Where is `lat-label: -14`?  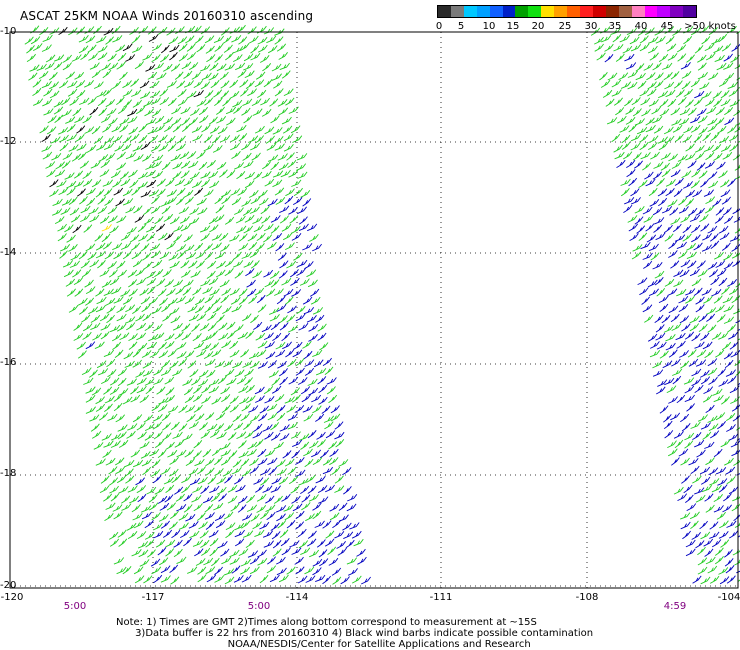
lat-label: -14 is located at coordinates (8, 252).